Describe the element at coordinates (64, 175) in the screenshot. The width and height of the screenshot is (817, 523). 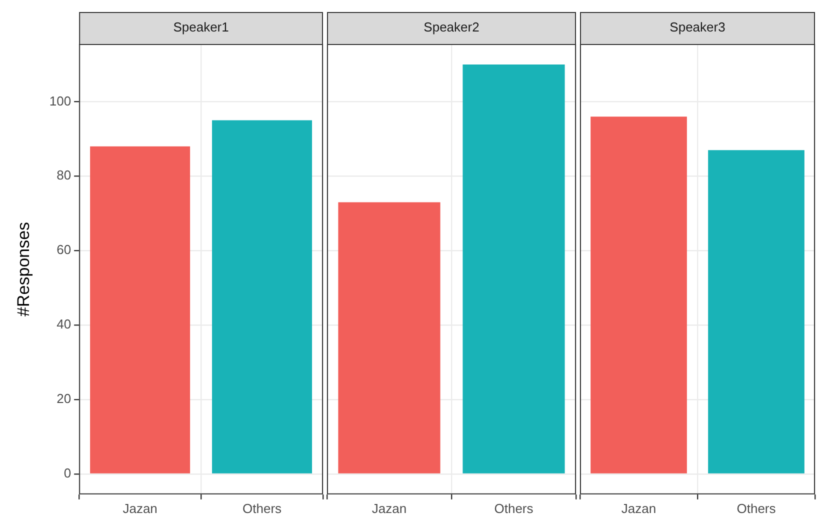
I see `y-tick-label: 80` at that location.